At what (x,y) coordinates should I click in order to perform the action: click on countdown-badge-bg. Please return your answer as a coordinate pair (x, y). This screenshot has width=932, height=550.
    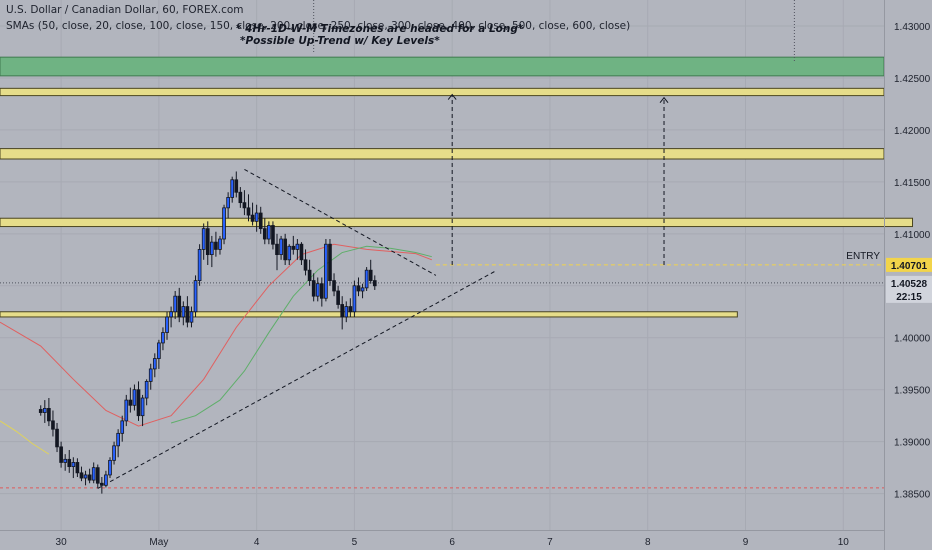
    Looking at the image, I should click on (909, 295).